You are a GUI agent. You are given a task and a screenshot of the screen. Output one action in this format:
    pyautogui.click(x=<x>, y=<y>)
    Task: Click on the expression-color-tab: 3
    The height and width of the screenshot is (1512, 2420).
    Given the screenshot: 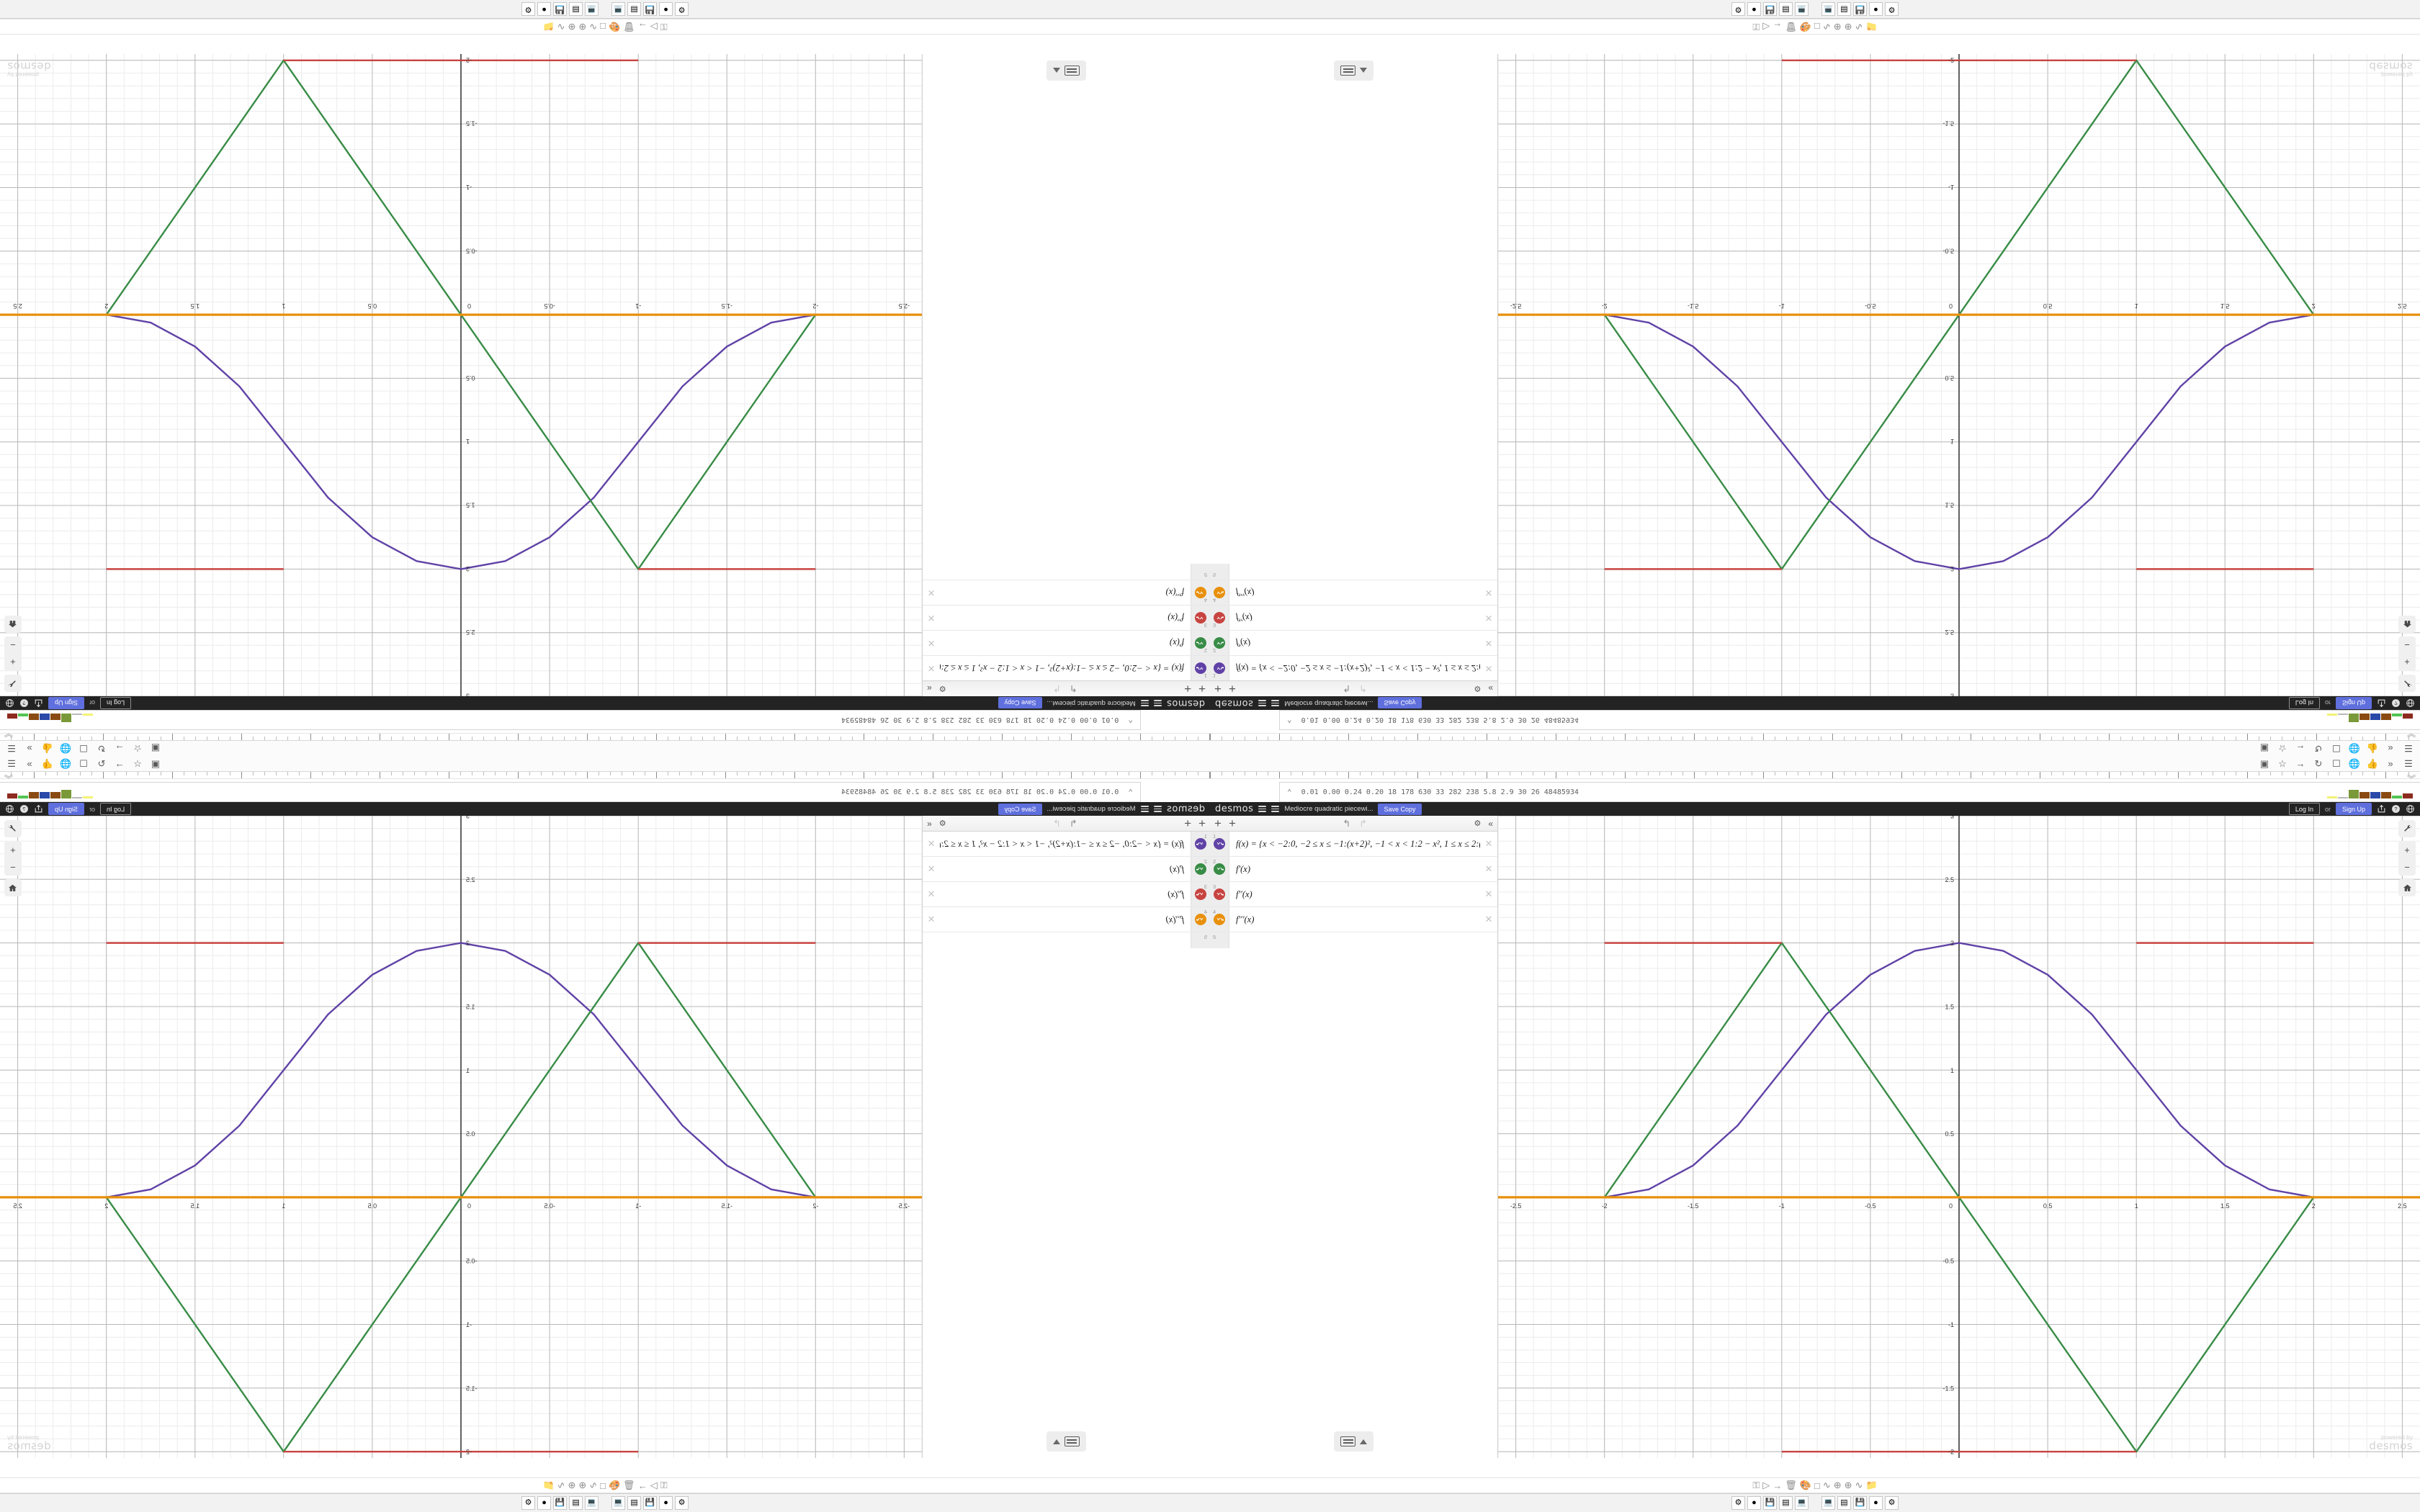 What is the action you would take?
    pyautogui.click(x=1219, y=618)
    